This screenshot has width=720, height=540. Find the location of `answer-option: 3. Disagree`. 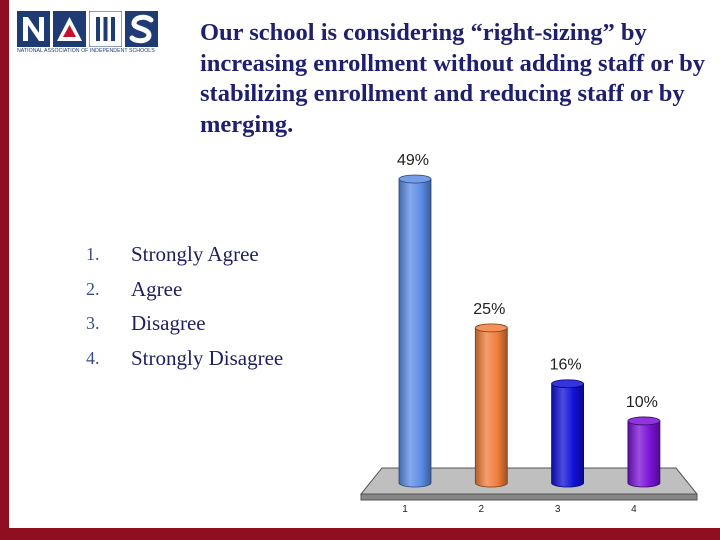

answer-option: 3. Disagree is located at coordinates (184, 323).